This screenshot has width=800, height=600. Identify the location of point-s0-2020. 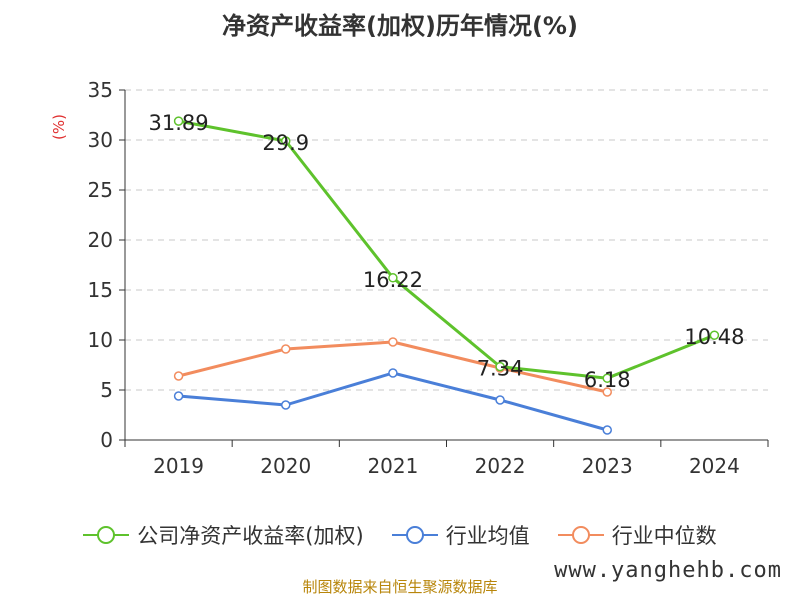
(286, 141).